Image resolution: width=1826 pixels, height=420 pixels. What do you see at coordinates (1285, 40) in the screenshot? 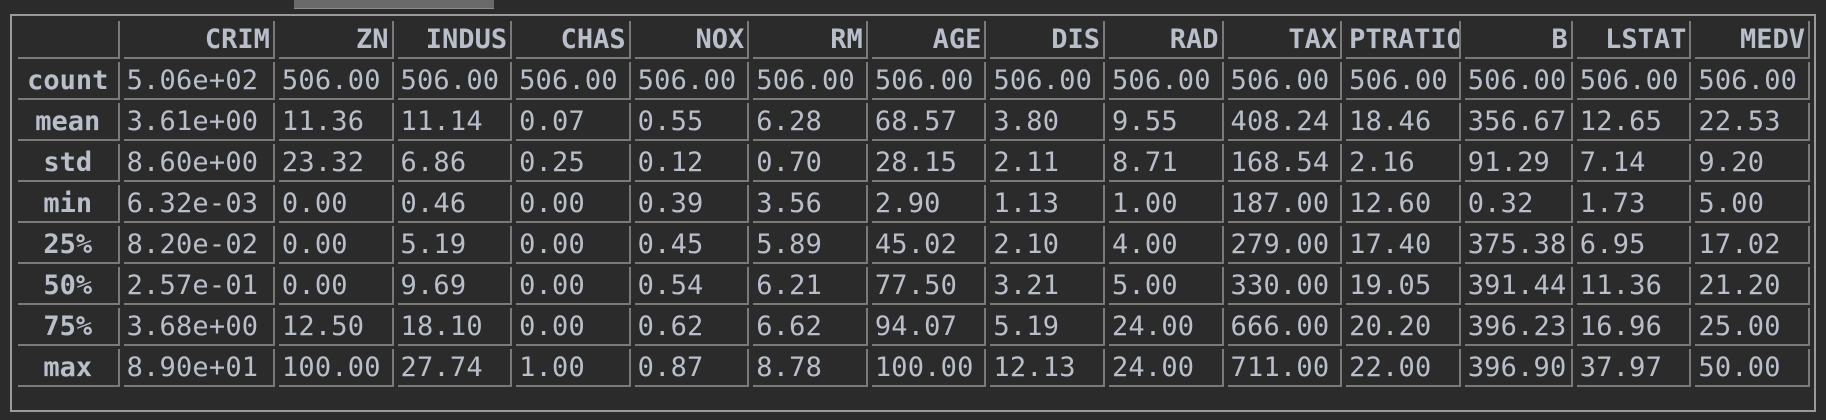
I see `column-header-tax: TAX` at bounding box center [1285, 40].